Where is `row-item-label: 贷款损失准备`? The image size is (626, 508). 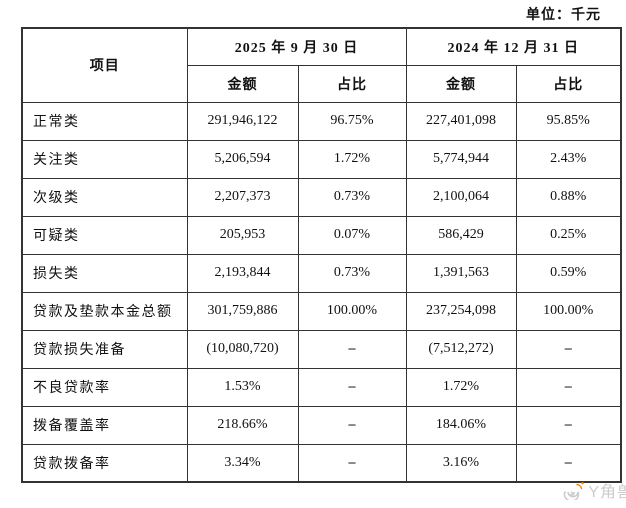
row-item-label: 贷款损失准备 is located at coordinates (104, 349).